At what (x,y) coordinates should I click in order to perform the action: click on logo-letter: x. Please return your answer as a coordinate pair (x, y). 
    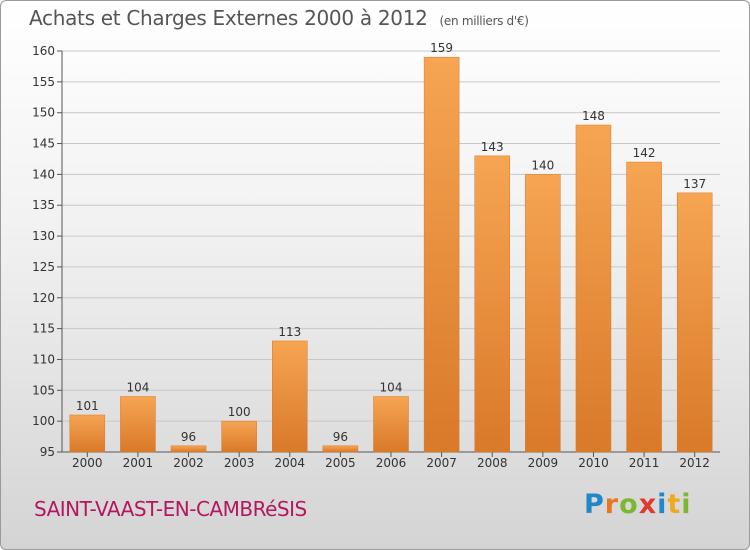
    Looking at the image, I should click on (648, 504).